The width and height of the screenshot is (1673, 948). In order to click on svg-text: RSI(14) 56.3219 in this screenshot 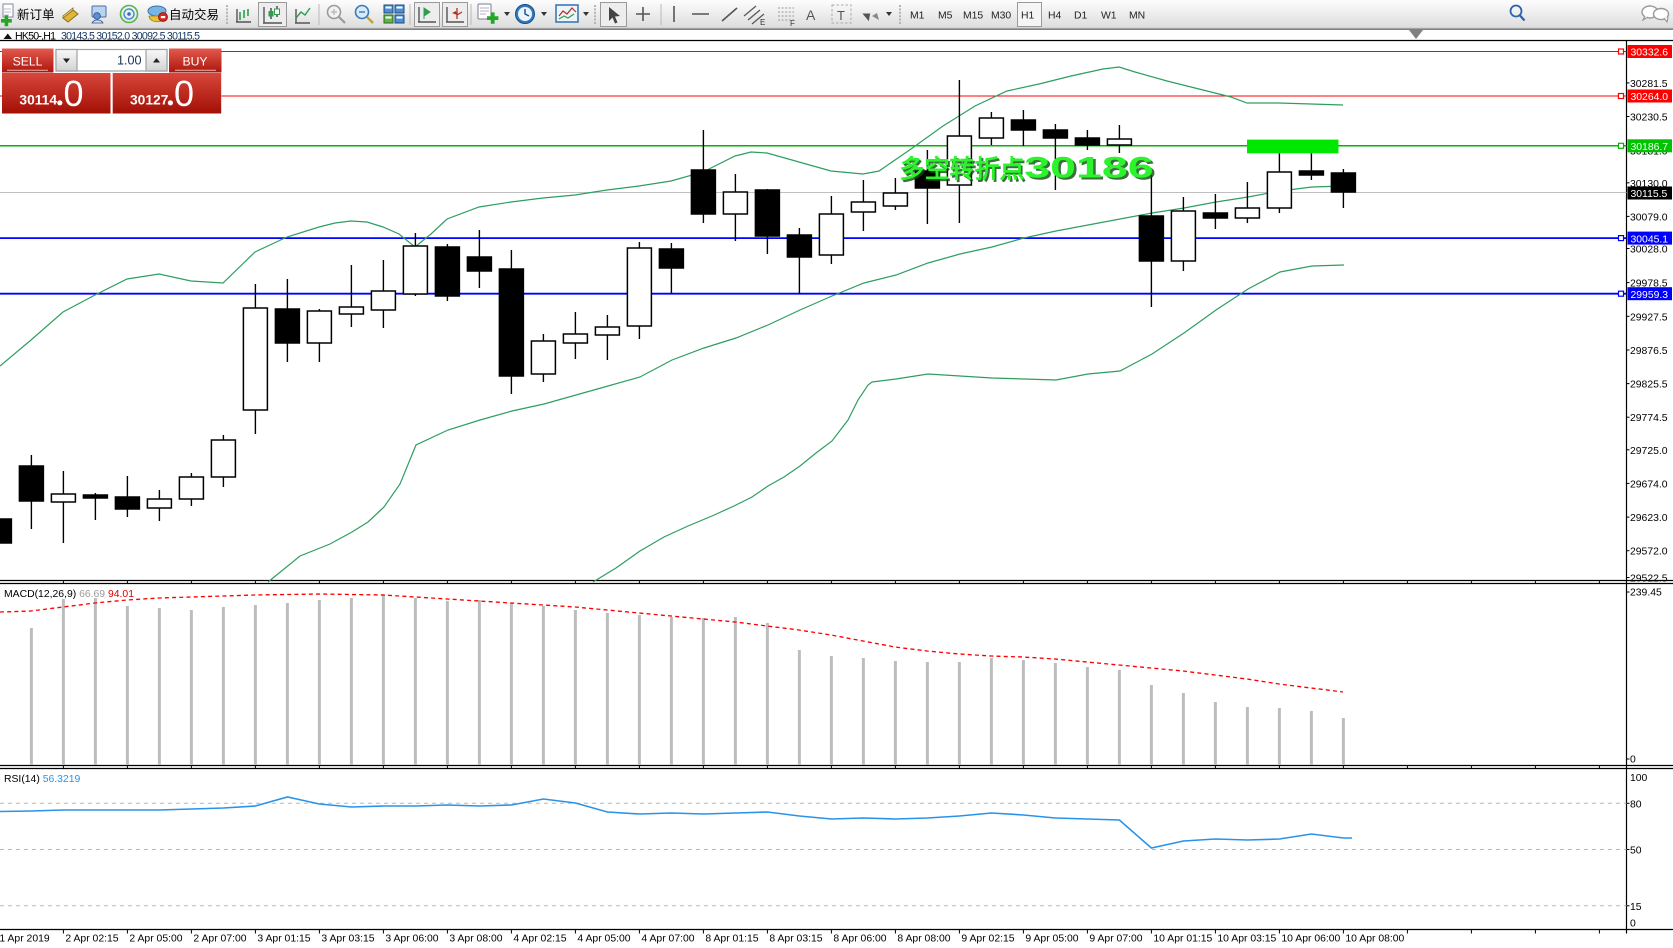, I will do `click(42, 779)`.